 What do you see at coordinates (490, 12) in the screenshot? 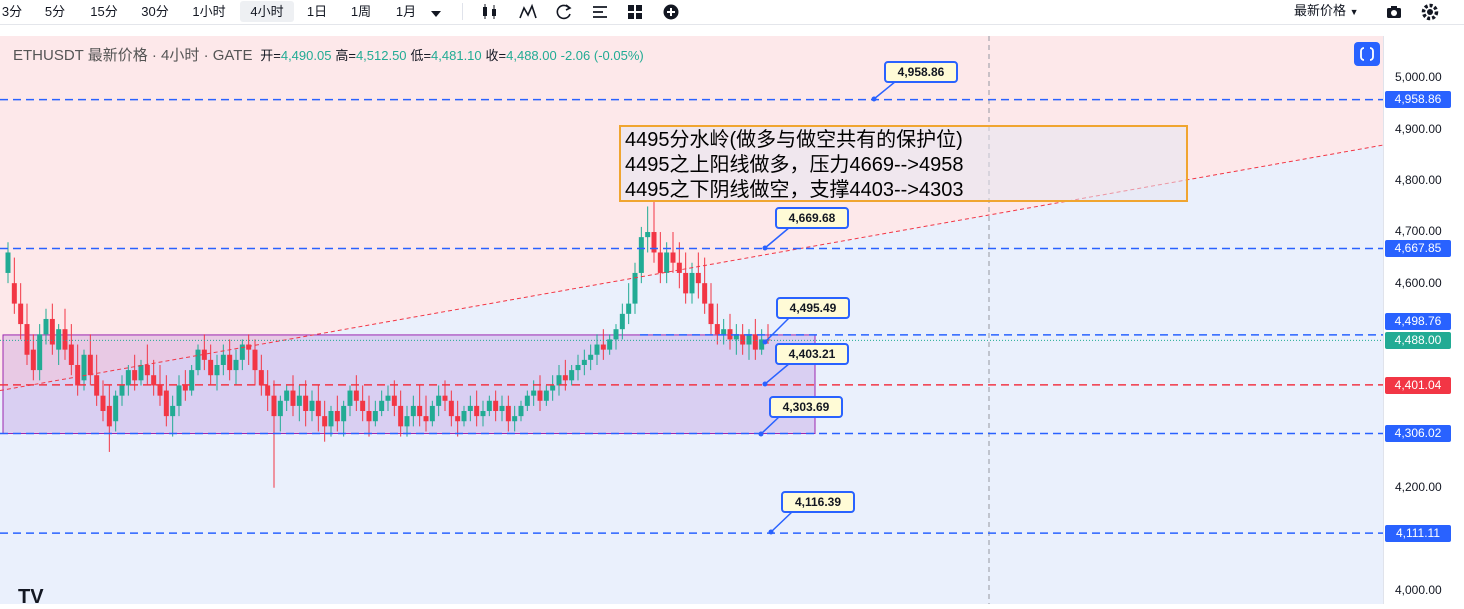
I see `candles-icon` at bounding box center [490, 12].